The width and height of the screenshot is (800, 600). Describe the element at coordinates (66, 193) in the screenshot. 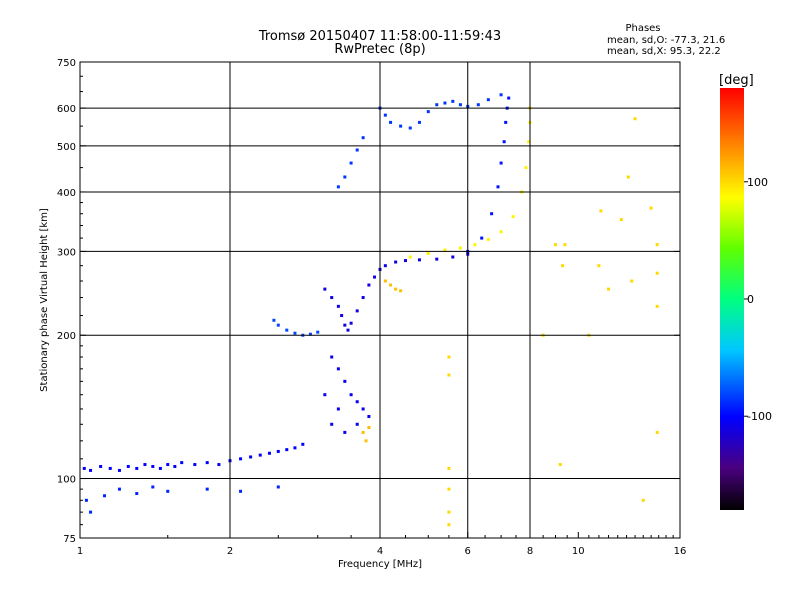

I see `y-tick-label: 400` at that location.